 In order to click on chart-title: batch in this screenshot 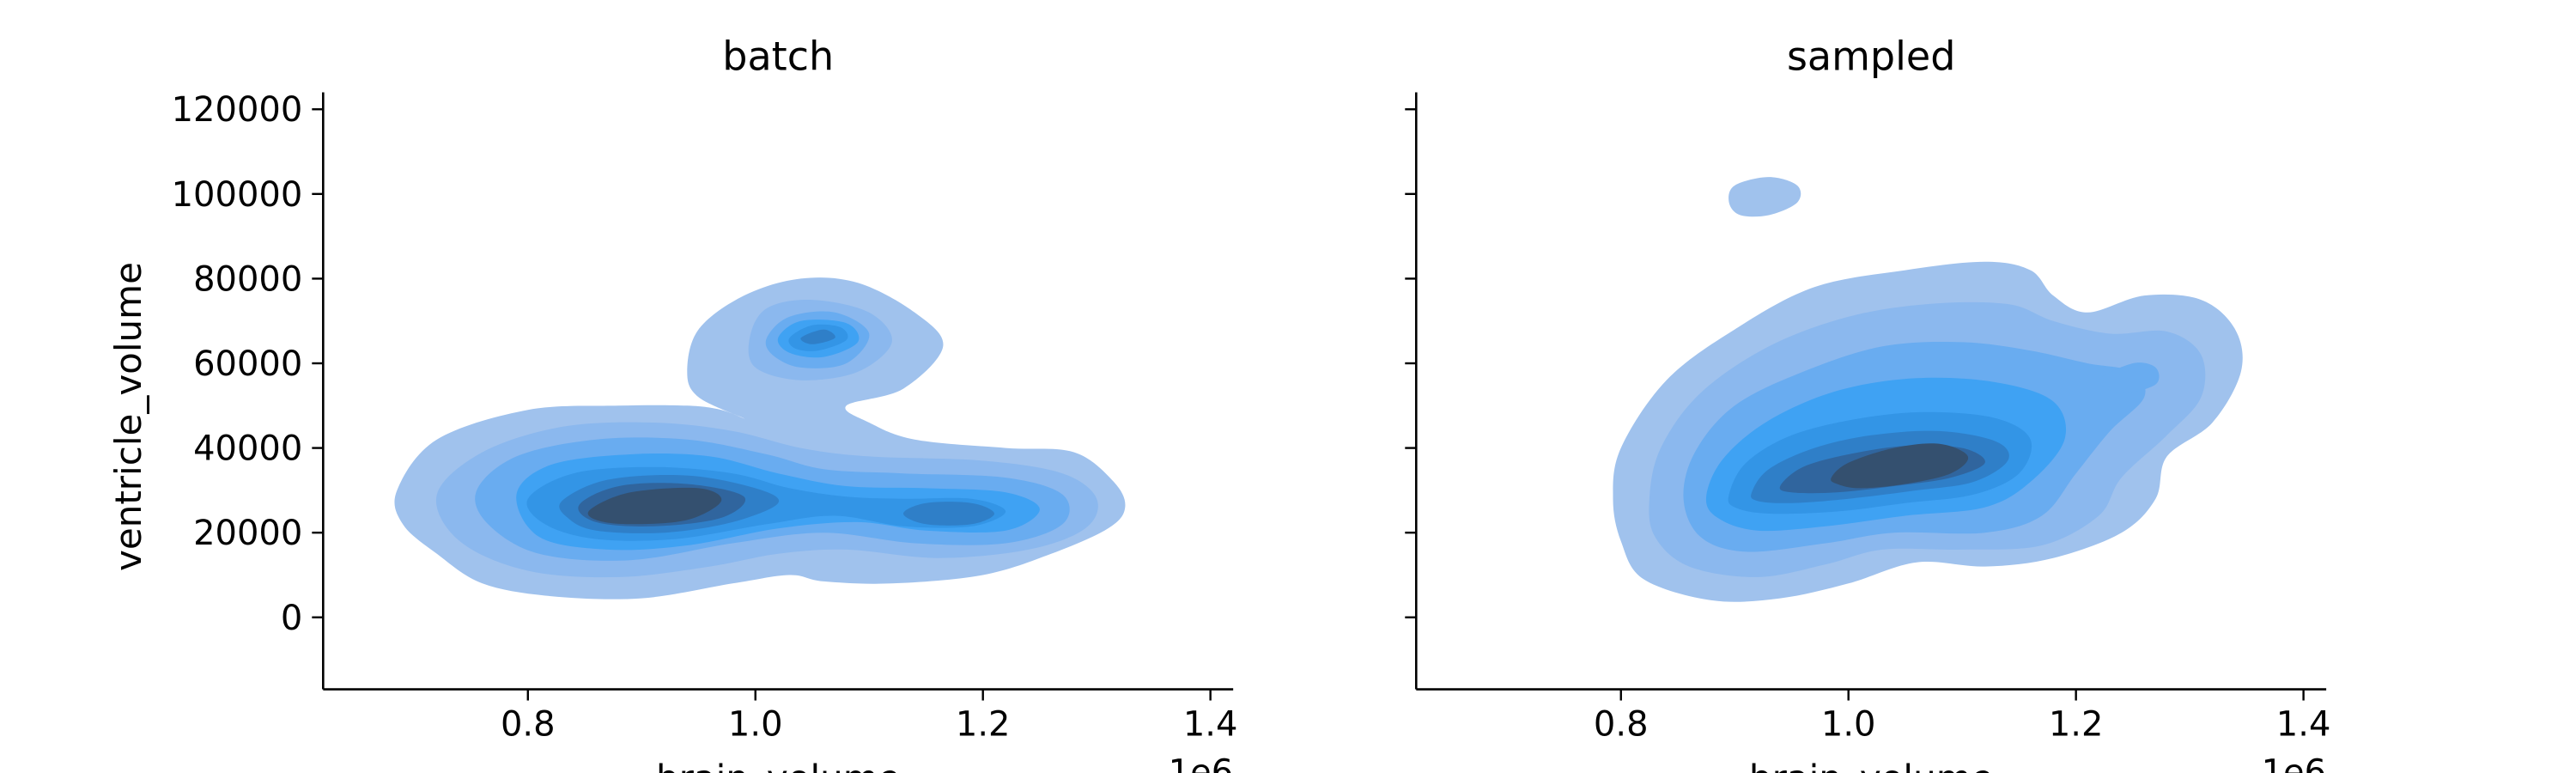, I will do `click(778, 57)`.